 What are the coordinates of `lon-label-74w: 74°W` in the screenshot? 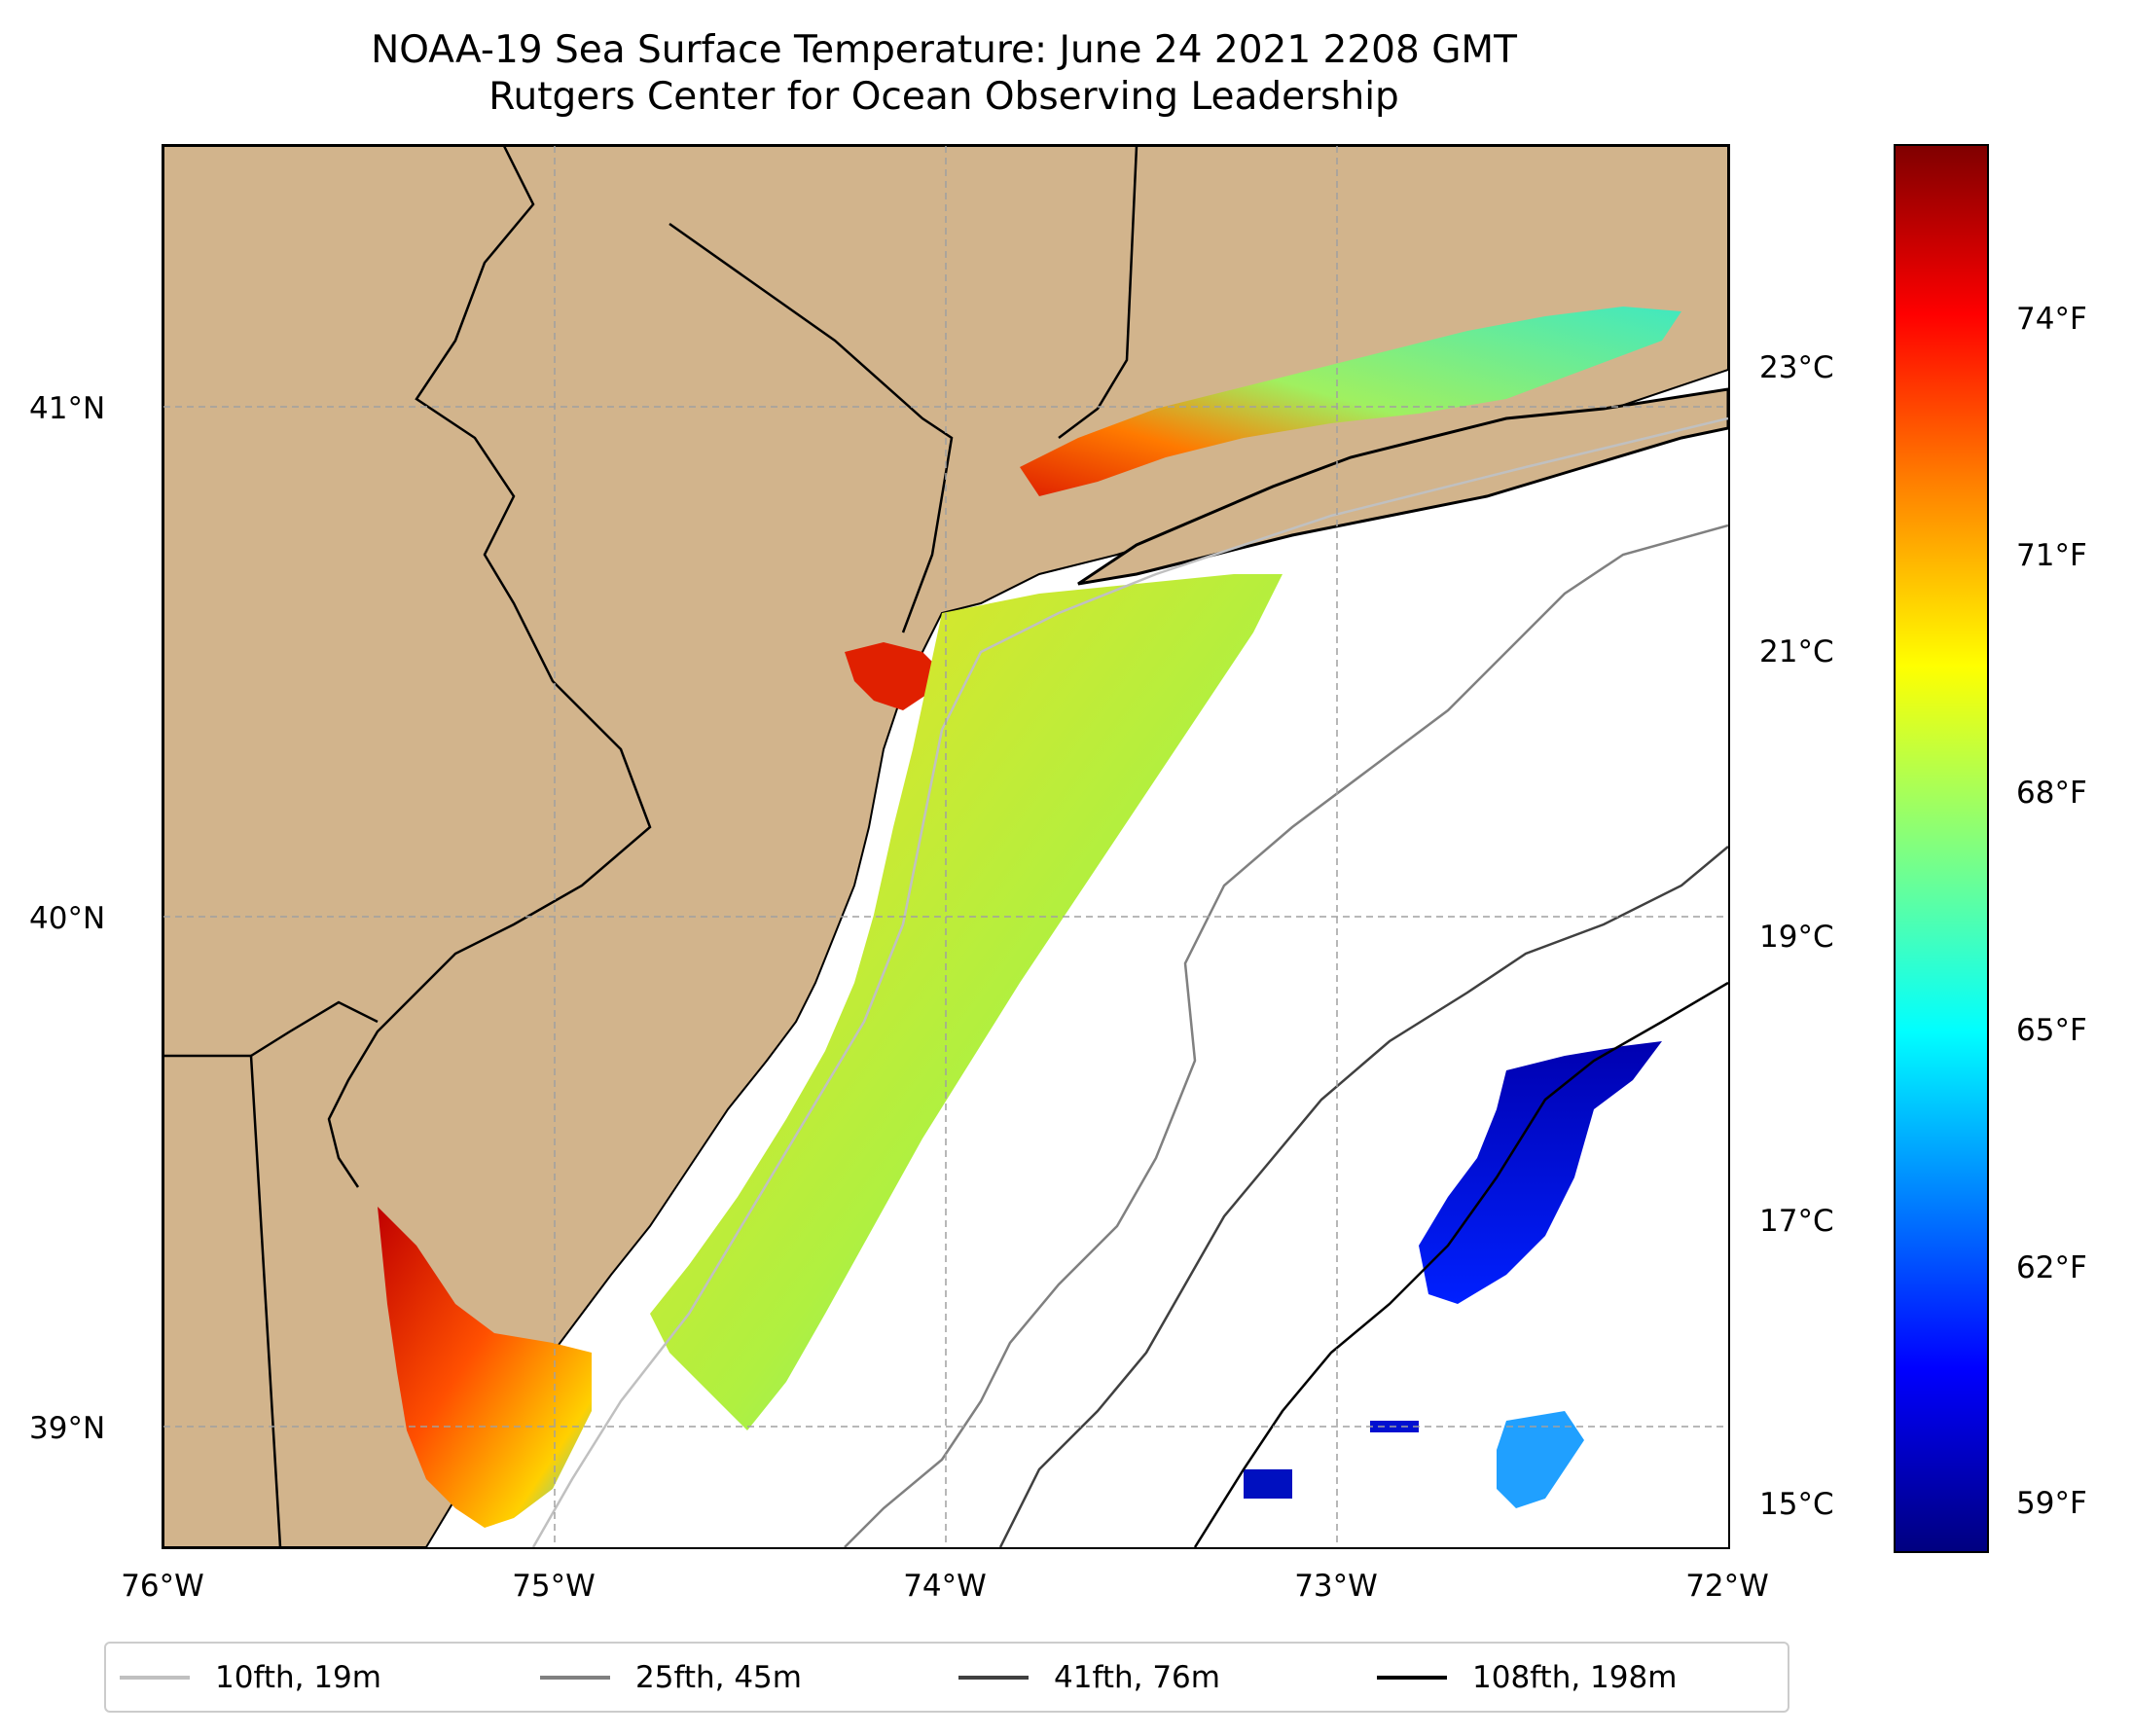 It's located at (945, 1587).